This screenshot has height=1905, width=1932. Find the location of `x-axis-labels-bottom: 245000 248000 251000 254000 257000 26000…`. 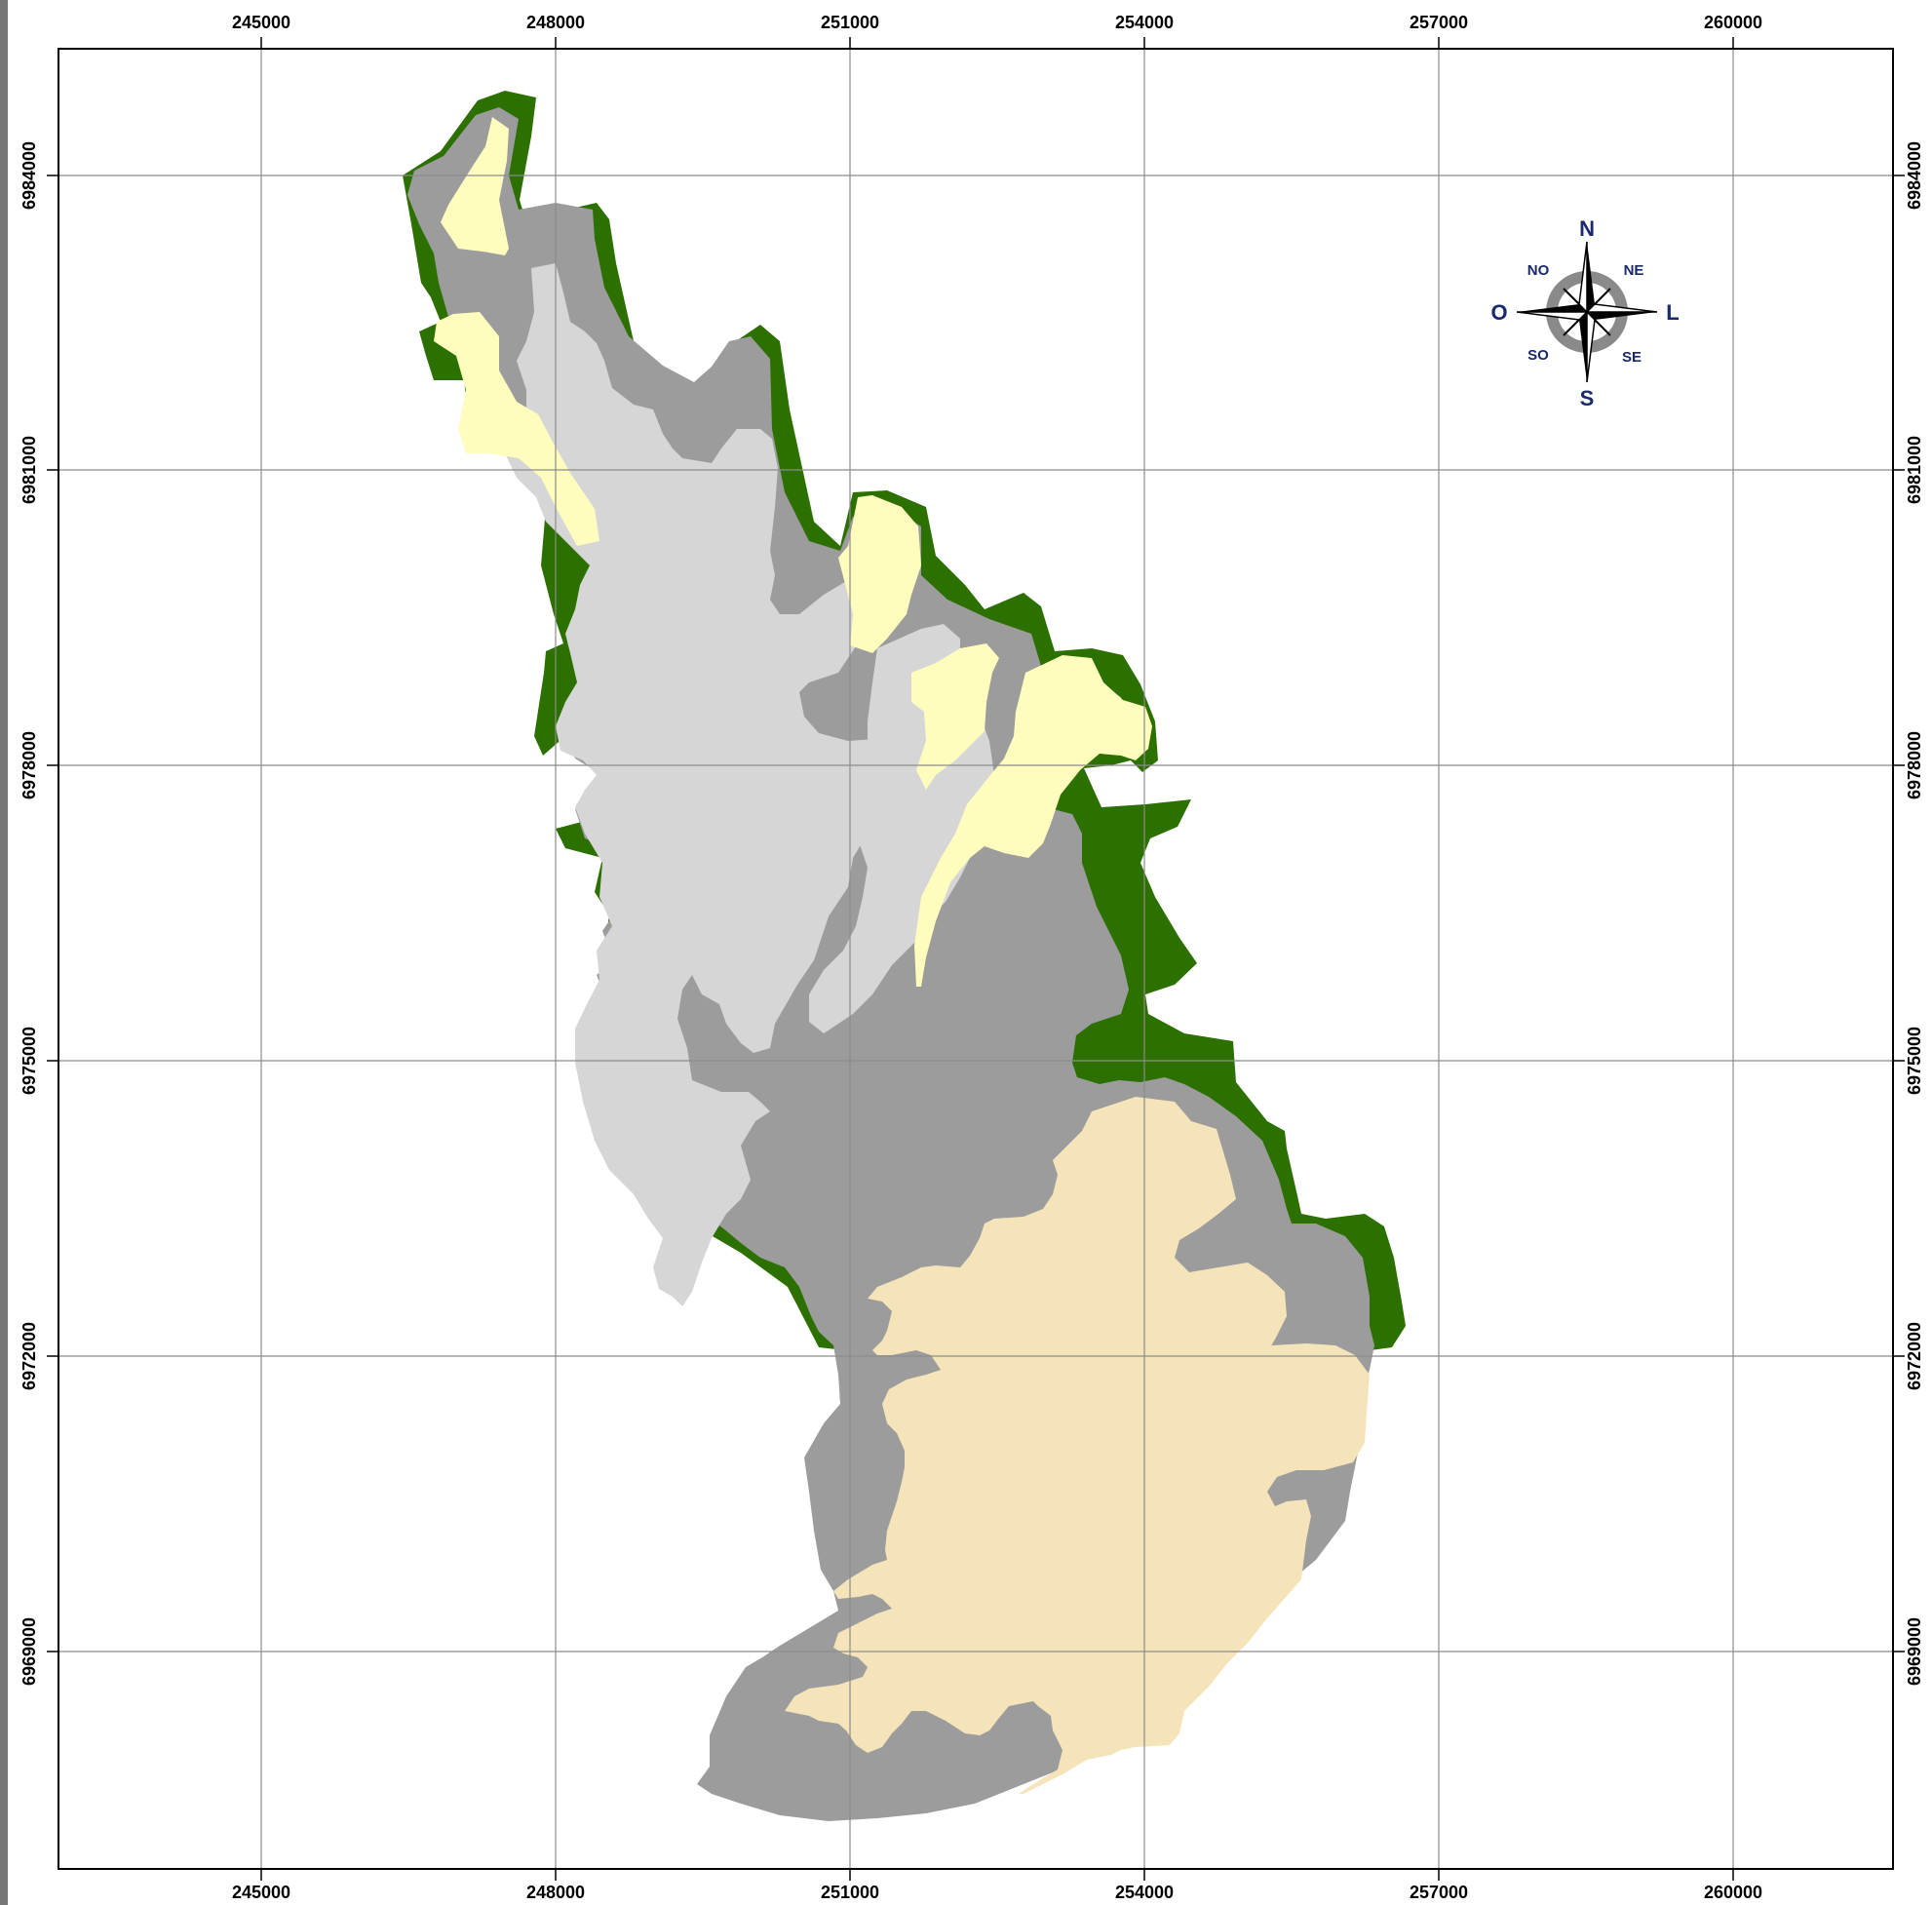

x-axis-labels-bottom: 245000 248000 251000 254000 257000 26000… is located at coordinates (997, 1892).